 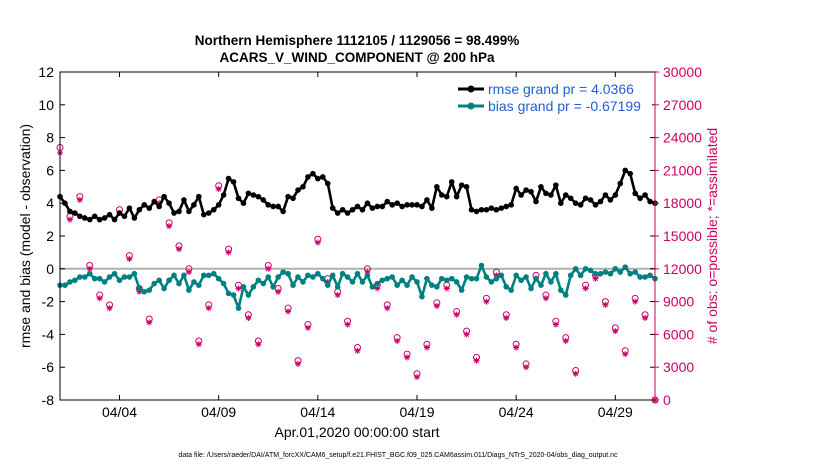 What do you see at coordinates (48, 367) in the screenshot?
I see `left-y-tick-label: -6` at bounding box center [48, 367].